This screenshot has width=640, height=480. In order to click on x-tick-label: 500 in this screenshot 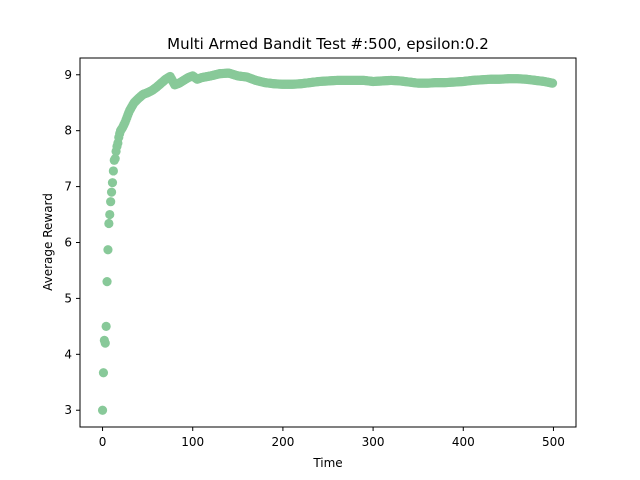, I will do `click(553, 442)`.